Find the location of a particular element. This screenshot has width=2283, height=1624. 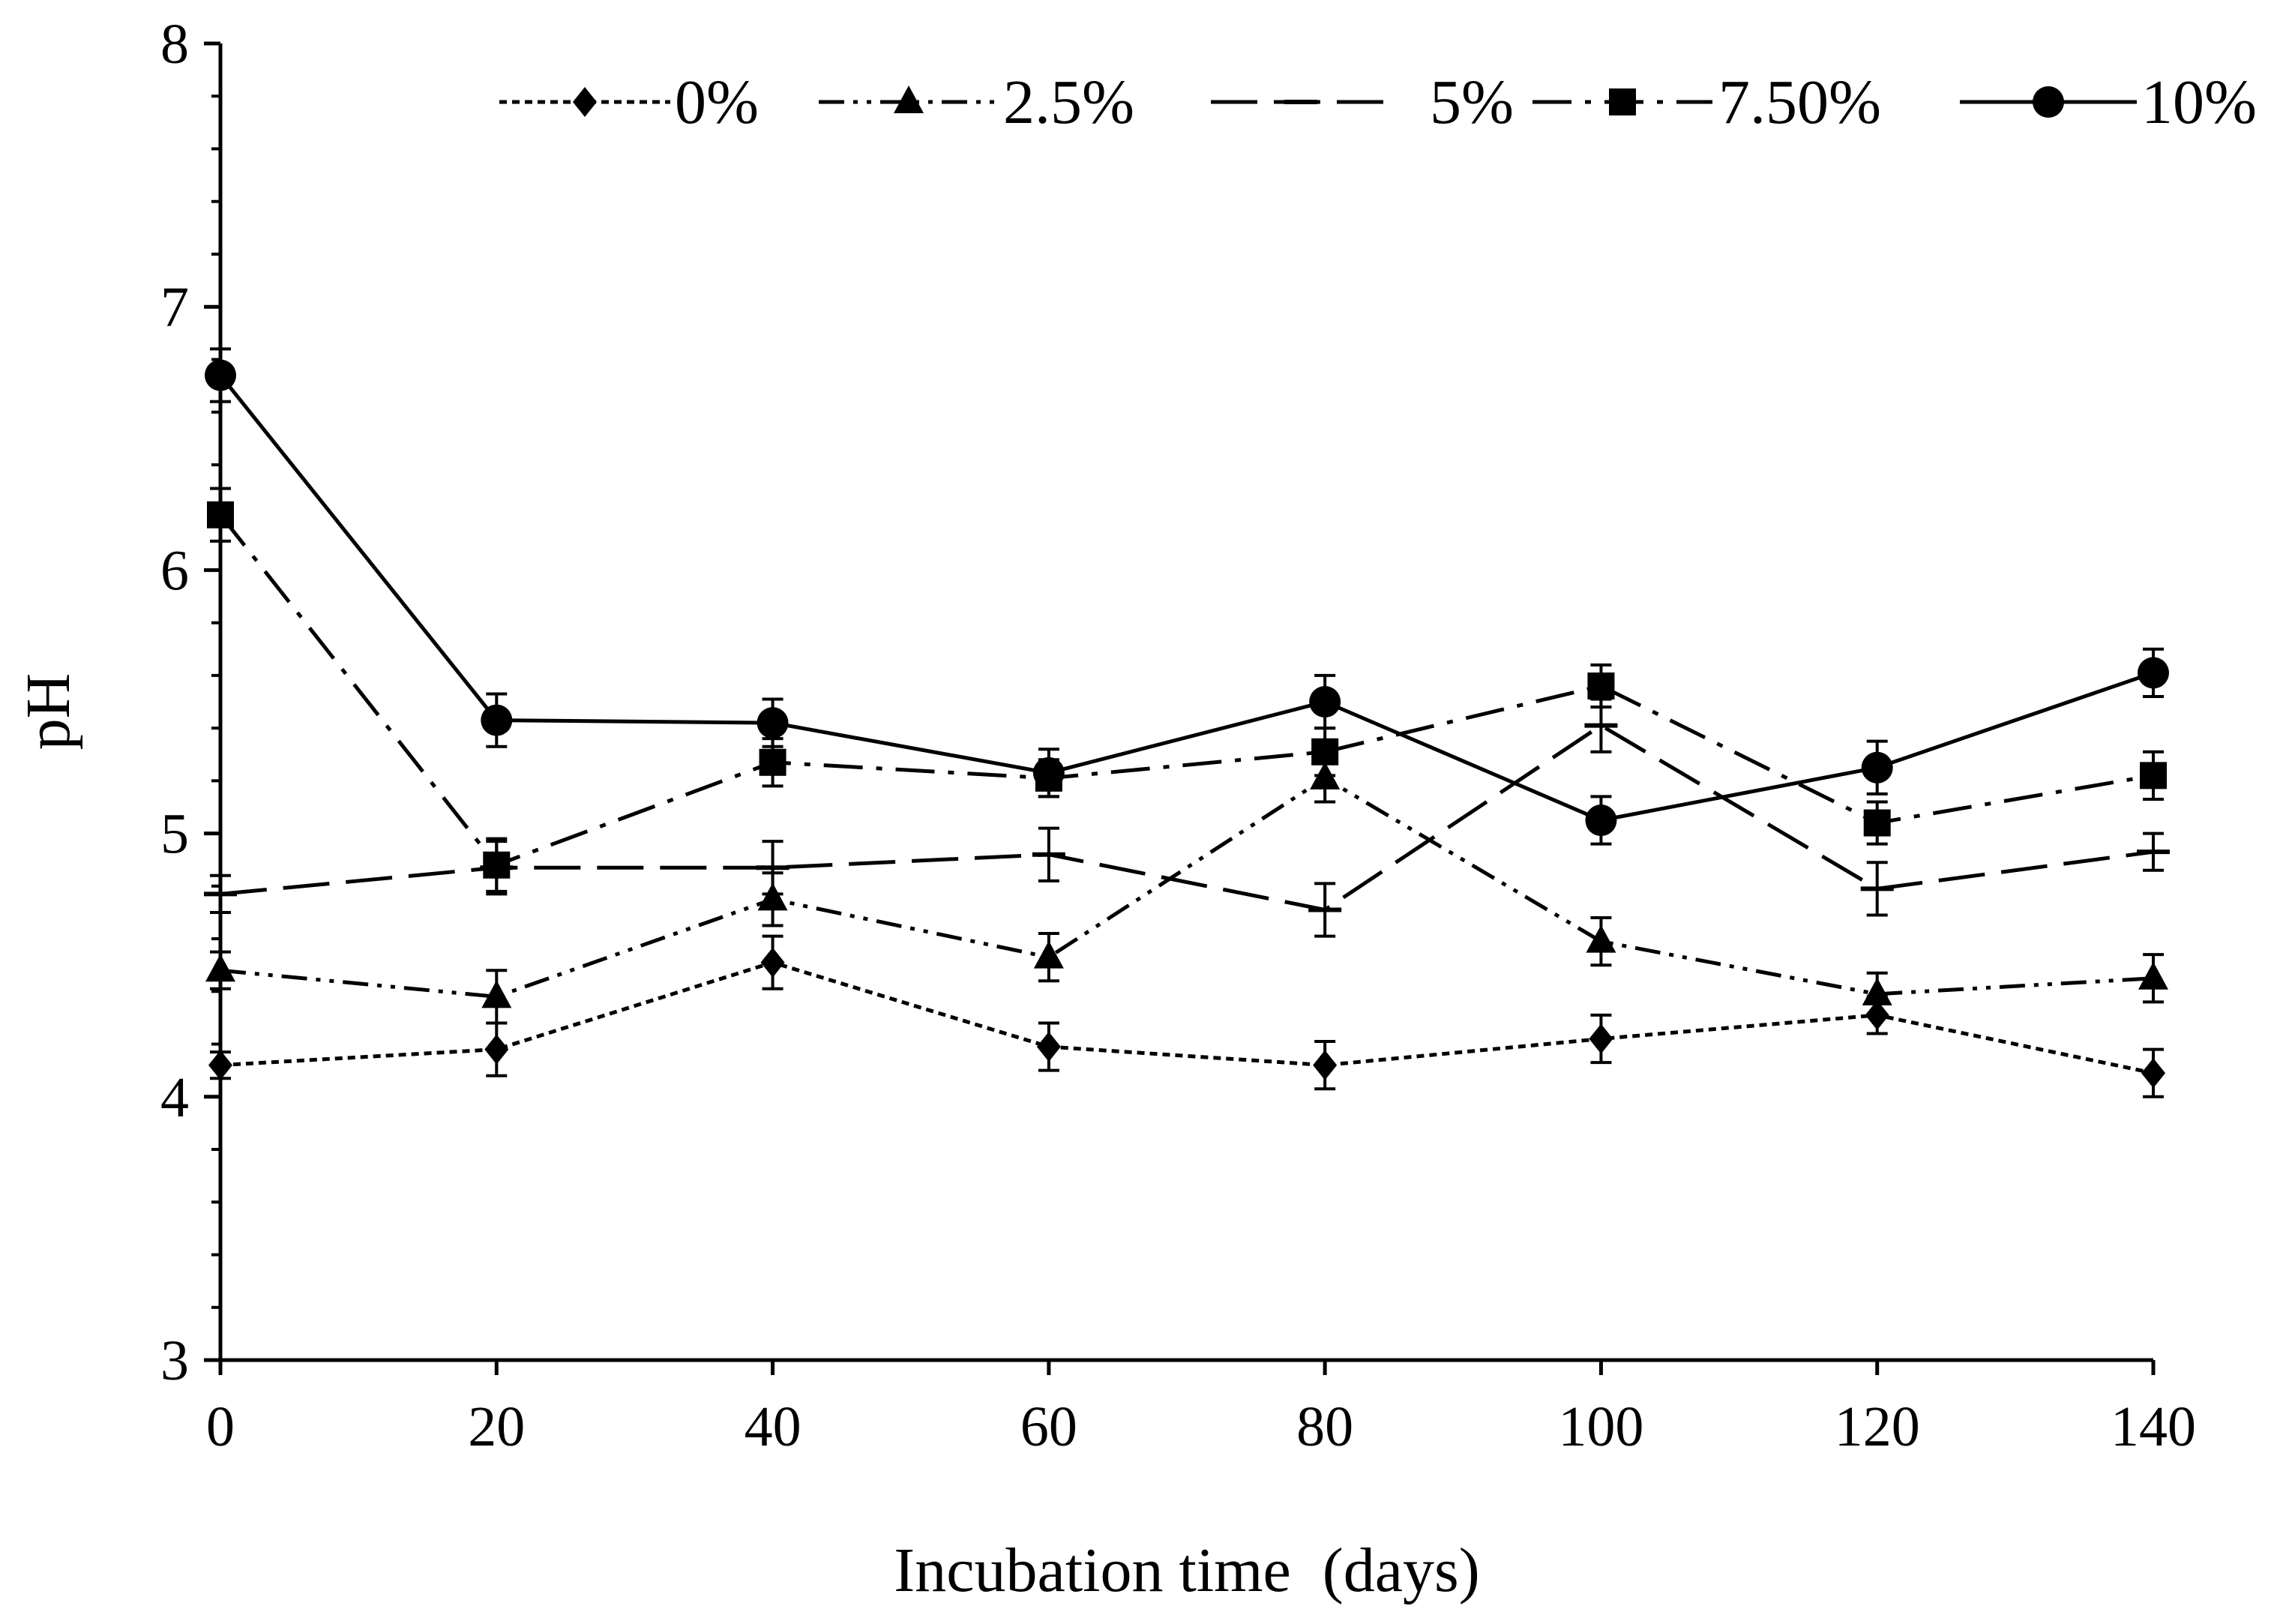

legend-label: 0% is located at coordinates (717, 102).